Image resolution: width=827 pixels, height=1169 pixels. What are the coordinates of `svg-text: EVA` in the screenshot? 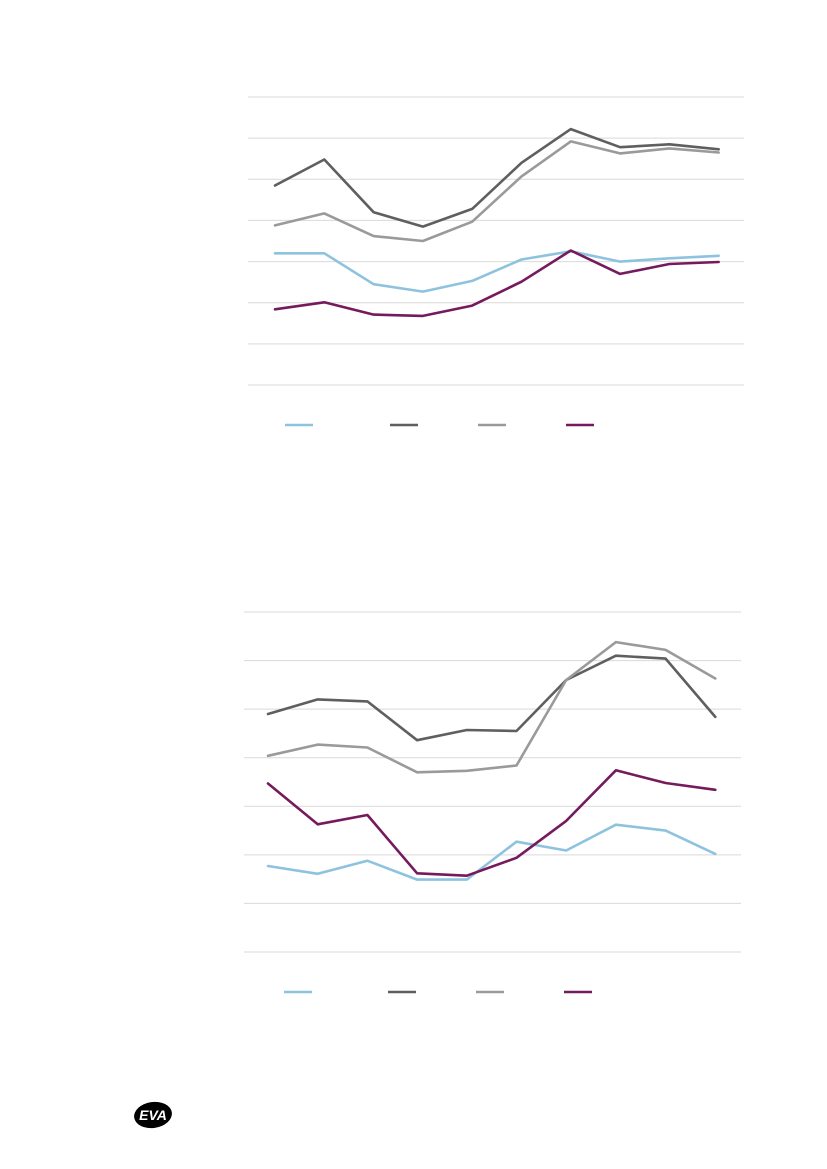 It's located at (153, 1115).